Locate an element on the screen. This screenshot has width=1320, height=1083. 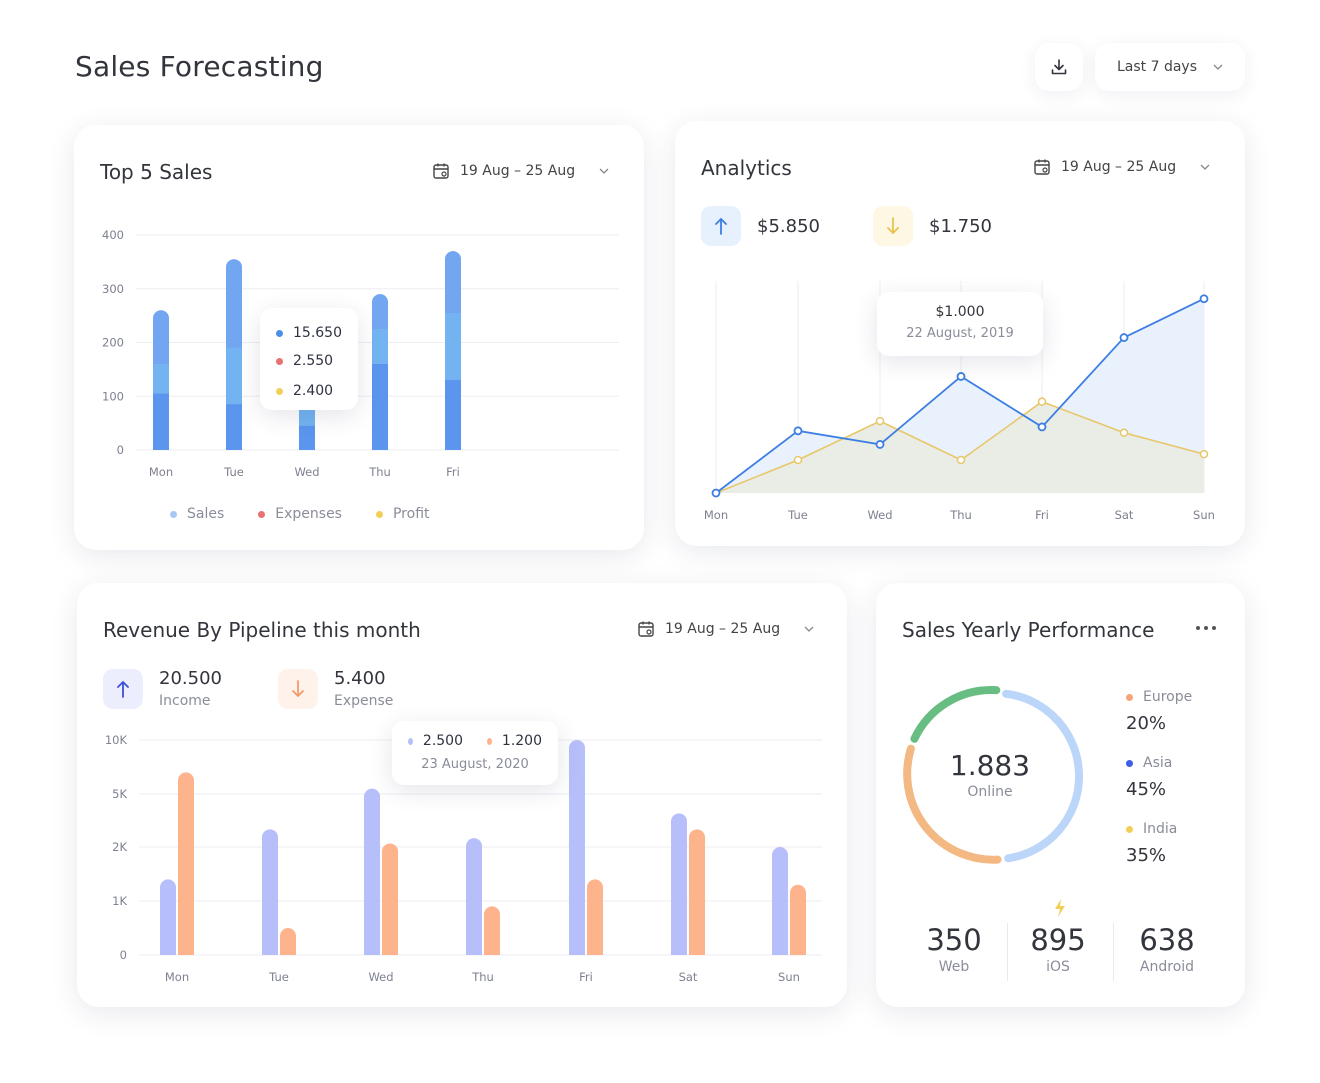
x-tick-label: Fri is located at coordinates (586, 977).